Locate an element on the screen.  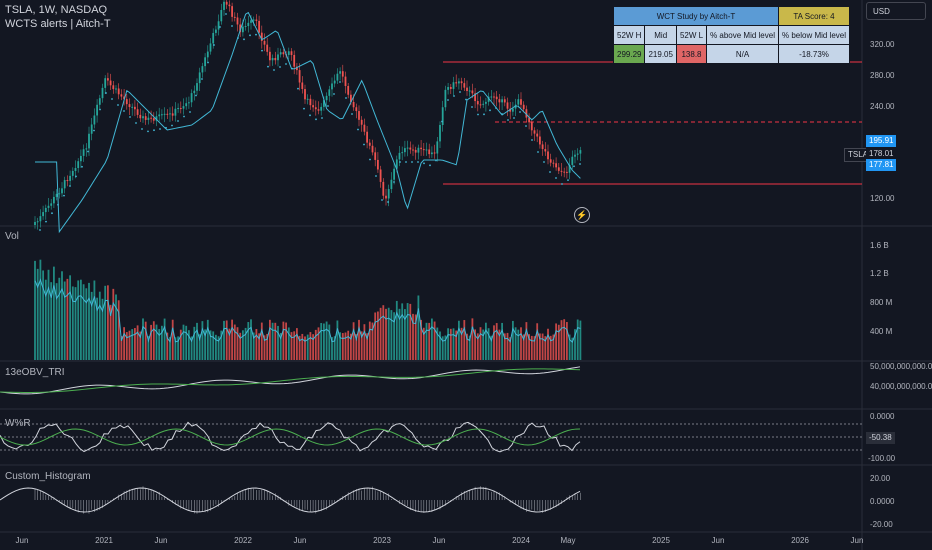
time-tick: 2024 is located at coordinates (521, 540).